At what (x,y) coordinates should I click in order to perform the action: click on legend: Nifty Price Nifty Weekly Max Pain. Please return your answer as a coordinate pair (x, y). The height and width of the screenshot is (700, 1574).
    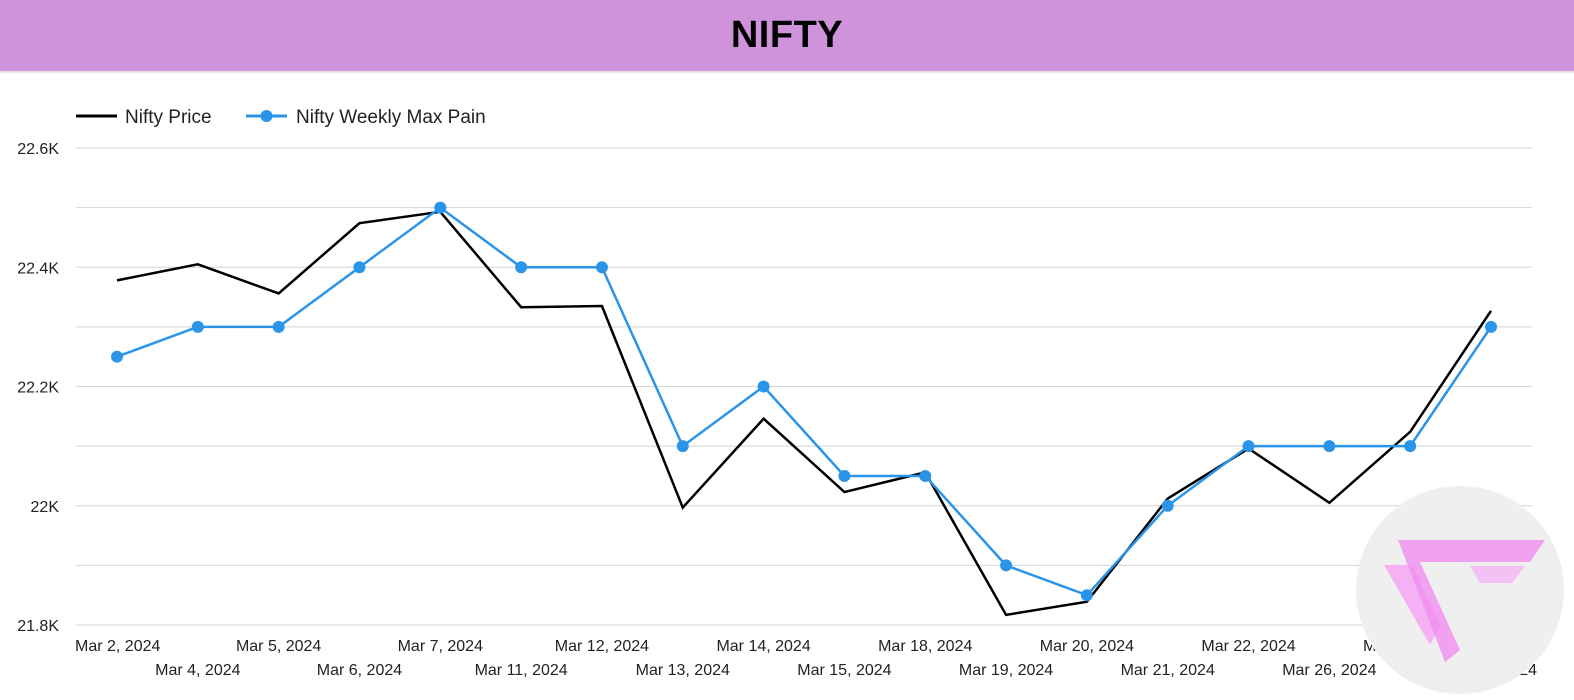
    Looking at the image, I should click on (281, 117).